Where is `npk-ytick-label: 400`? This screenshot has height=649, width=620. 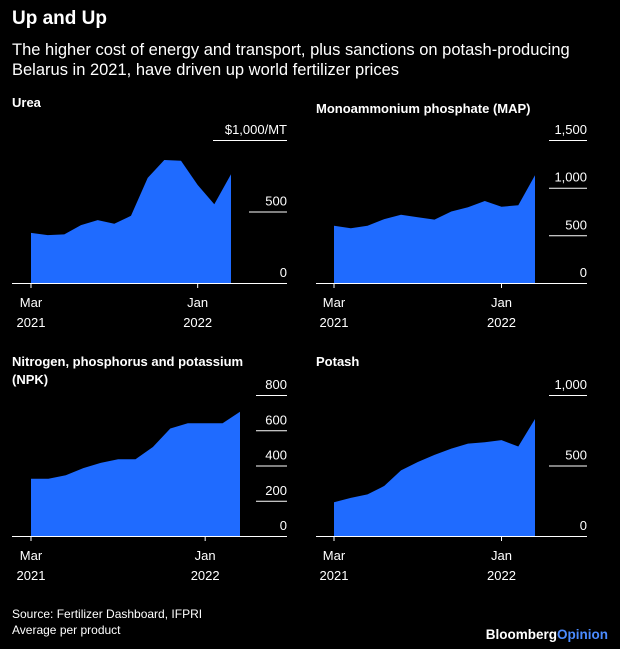 npk-ytick-label: 400 is located at coordinates (276, 455).